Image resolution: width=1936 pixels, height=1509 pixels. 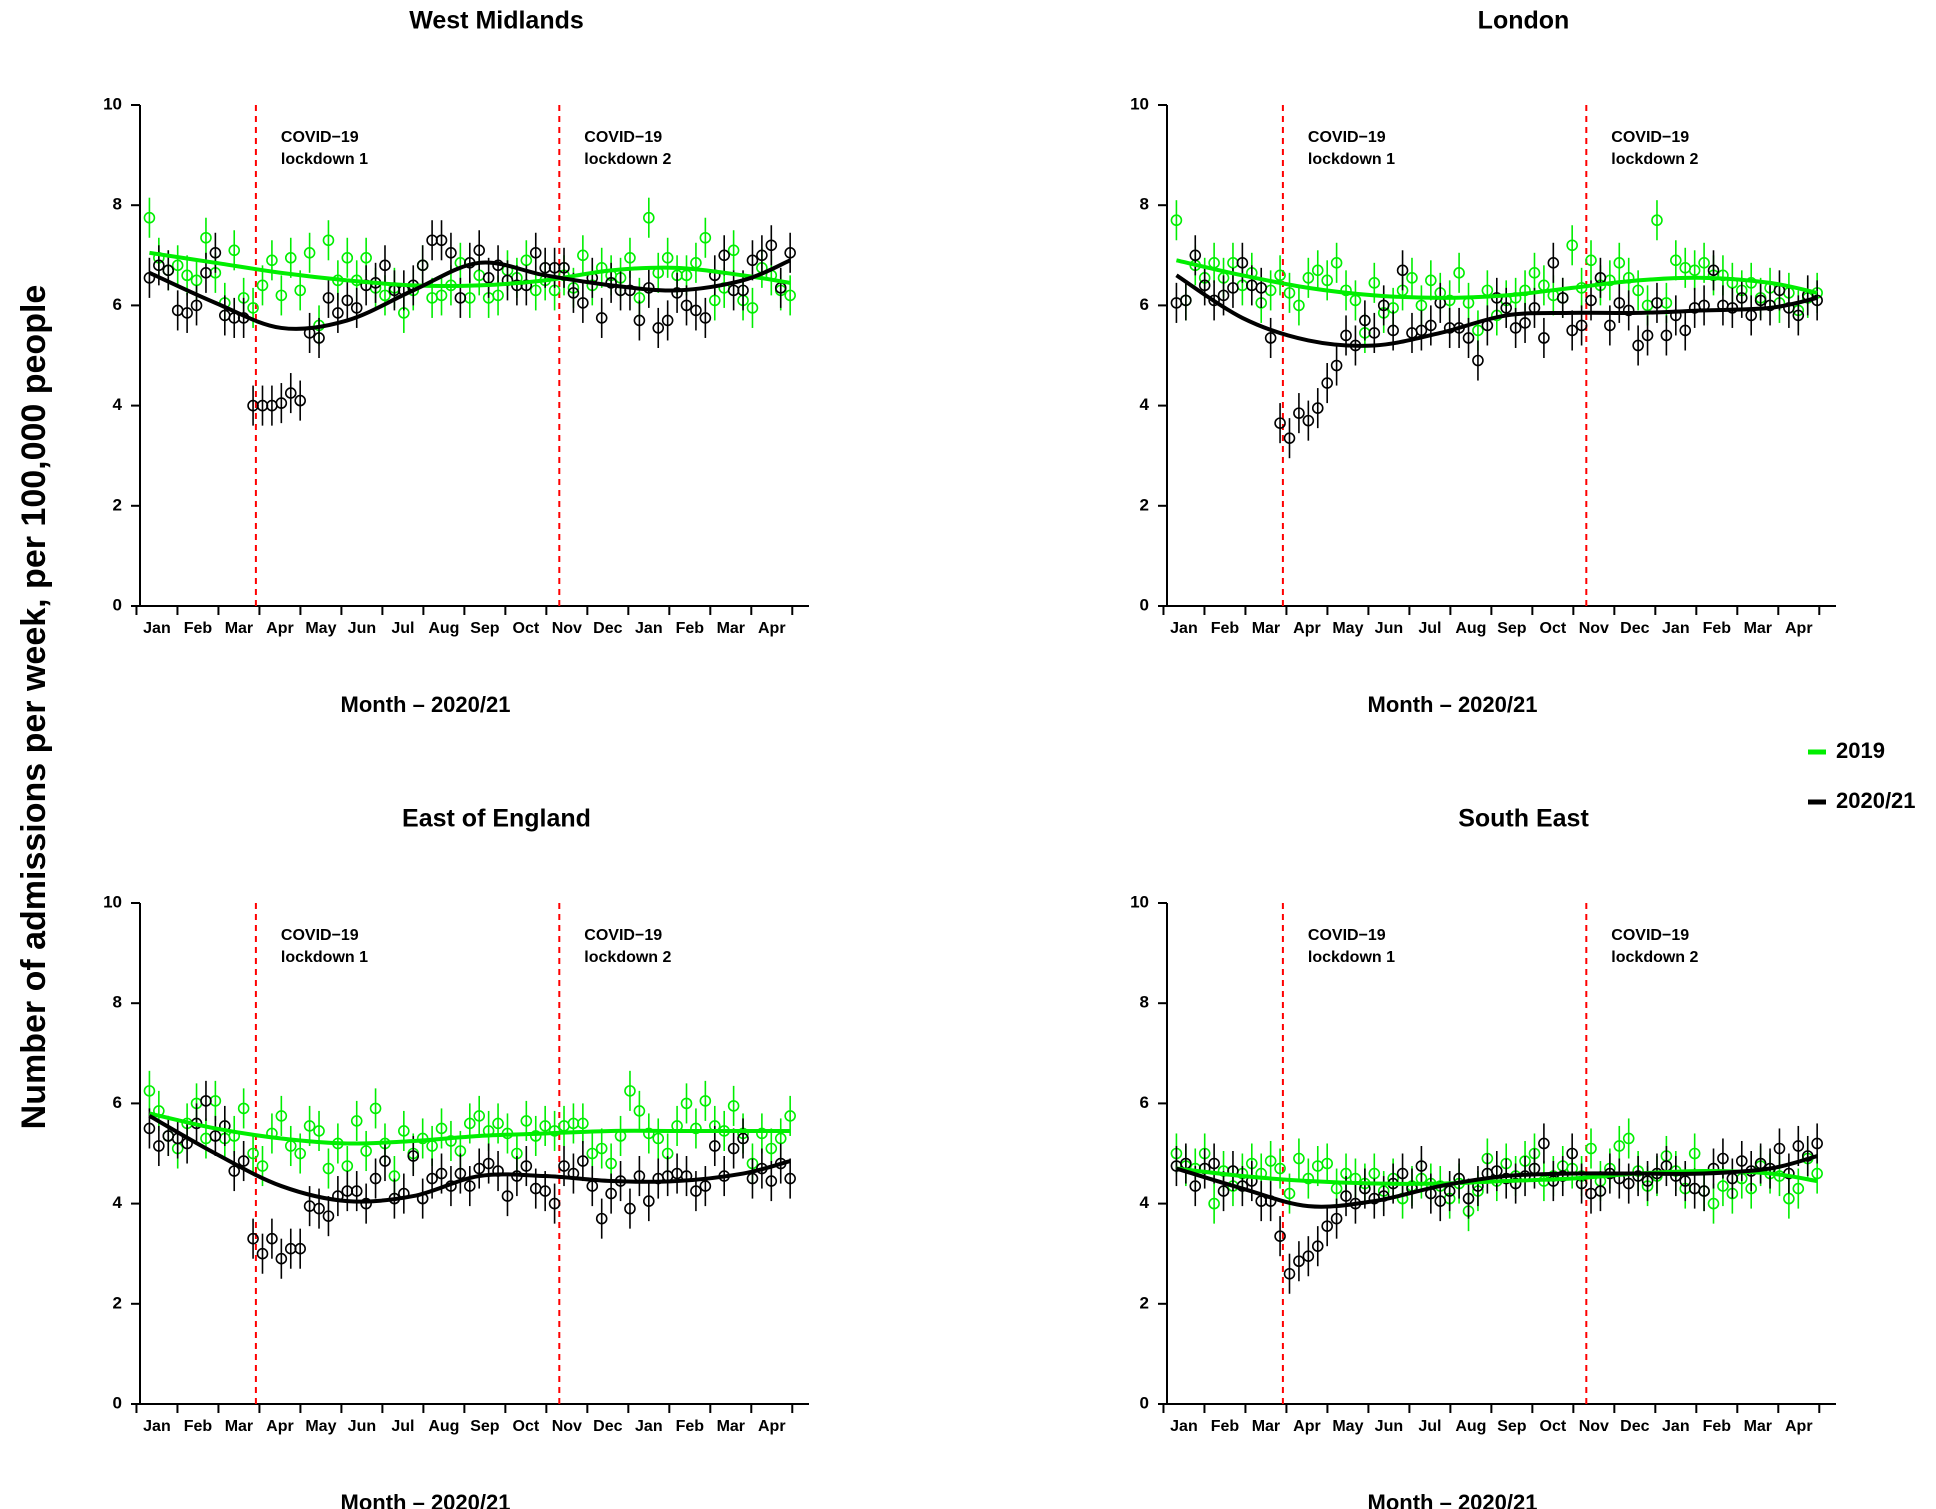 What do you see at coordinates (117, 304) in the screenshot?
I see `y-tick-label: 6` at bounding box center [117, 304].